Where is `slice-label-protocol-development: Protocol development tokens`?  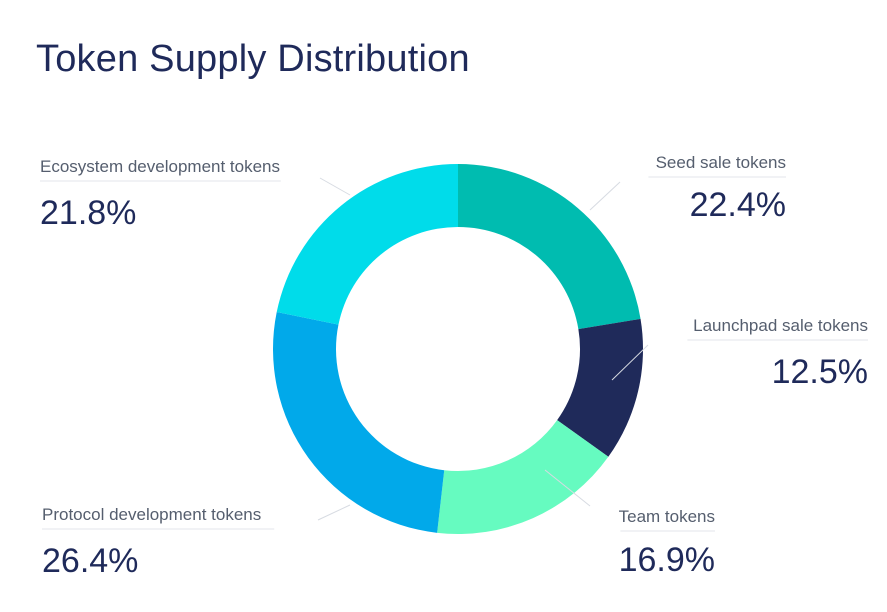
slice-label-protocol-development: Protocol development tokens is located at coordinates (151, 514).